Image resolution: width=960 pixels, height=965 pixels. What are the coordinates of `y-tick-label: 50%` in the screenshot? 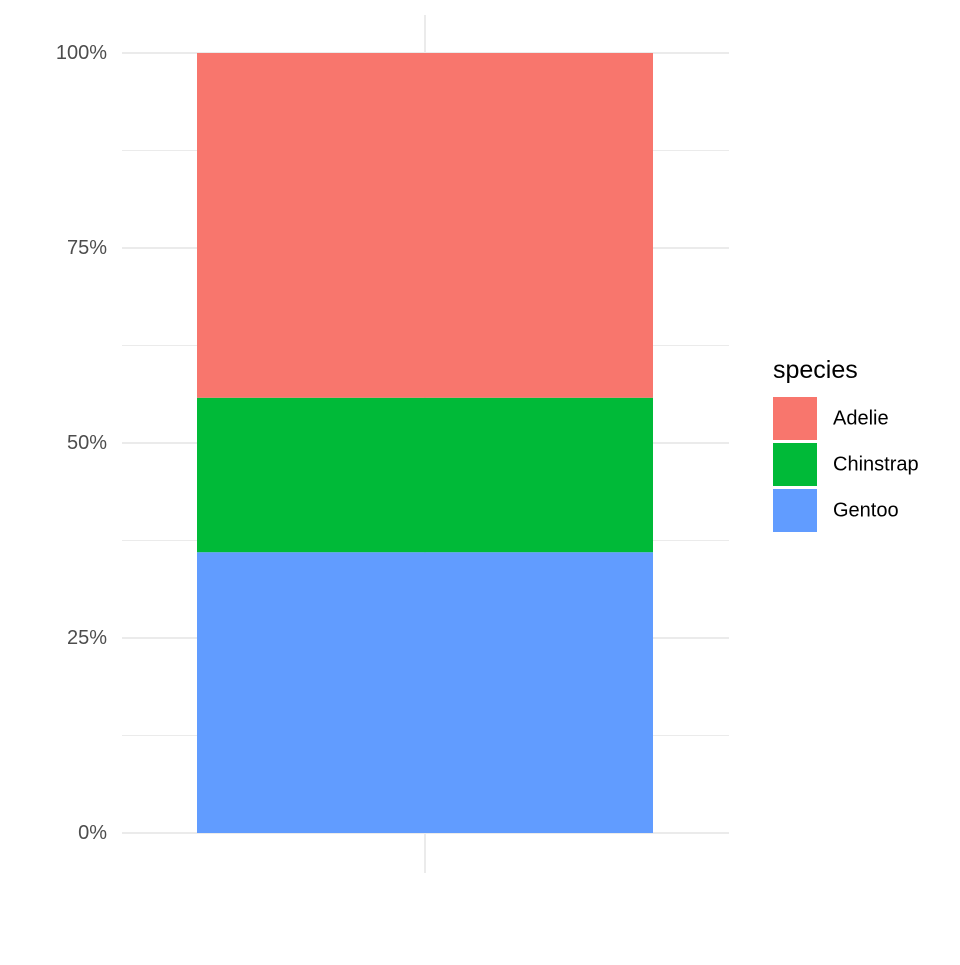 It's located at (87, 443).